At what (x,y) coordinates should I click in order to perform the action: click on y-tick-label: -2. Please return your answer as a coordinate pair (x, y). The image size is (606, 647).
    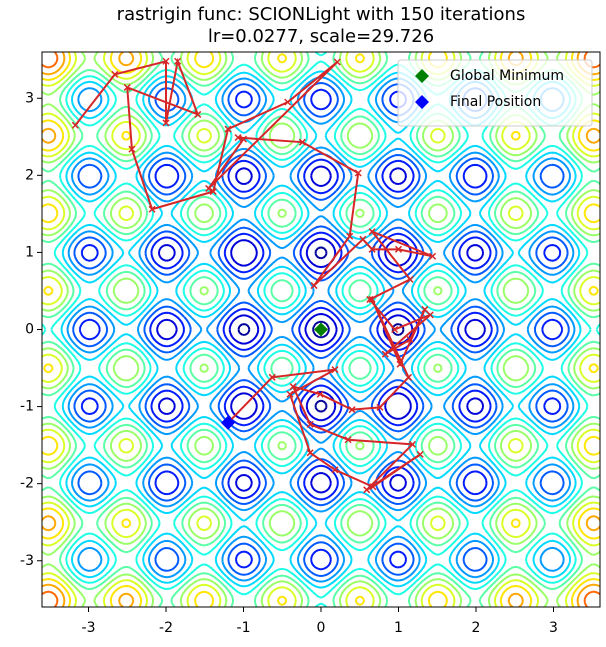
    Looking at the image, I should click on (27, 484).